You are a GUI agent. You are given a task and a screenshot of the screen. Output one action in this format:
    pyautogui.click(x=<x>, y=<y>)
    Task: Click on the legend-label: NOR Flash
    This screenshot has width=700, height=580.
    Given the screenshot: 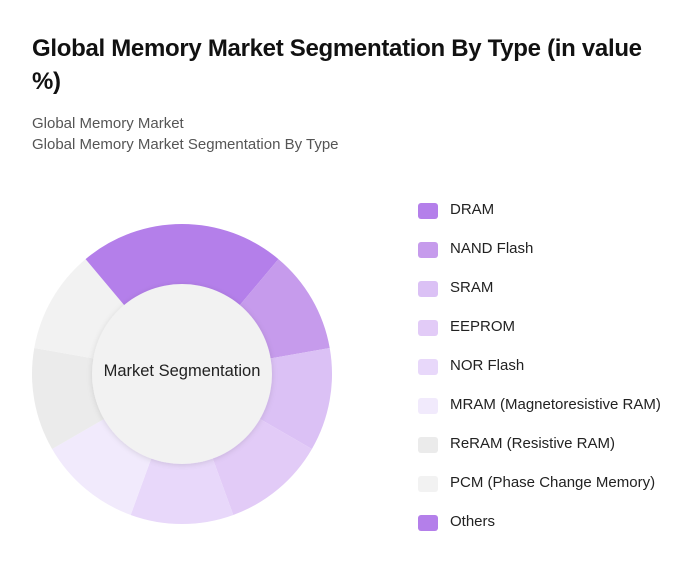 What is the action you would take?
    pyautogui.click(x=487, y=365)
    